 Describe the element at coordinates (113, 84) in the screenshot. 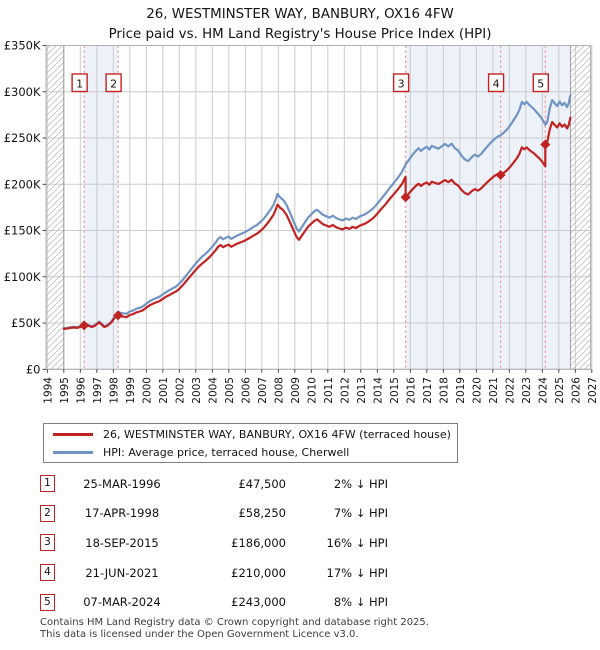

I see `sale-flag-number: 2` at that location.